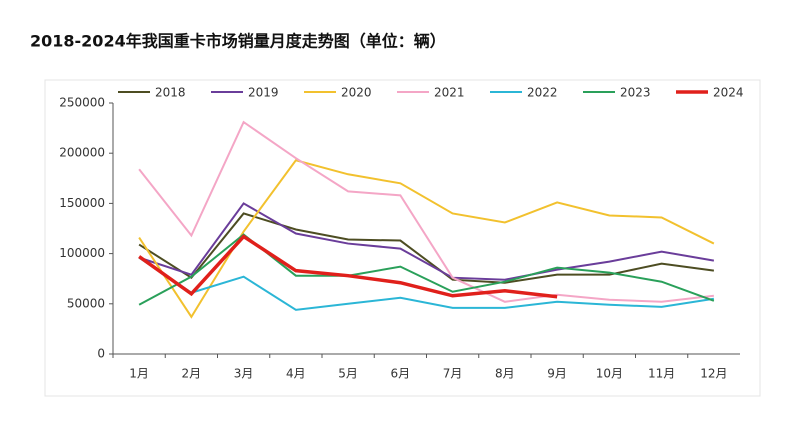 This screenshot has height=426, width=802. I want to click on legend-label: 2020, so click(356, 93).